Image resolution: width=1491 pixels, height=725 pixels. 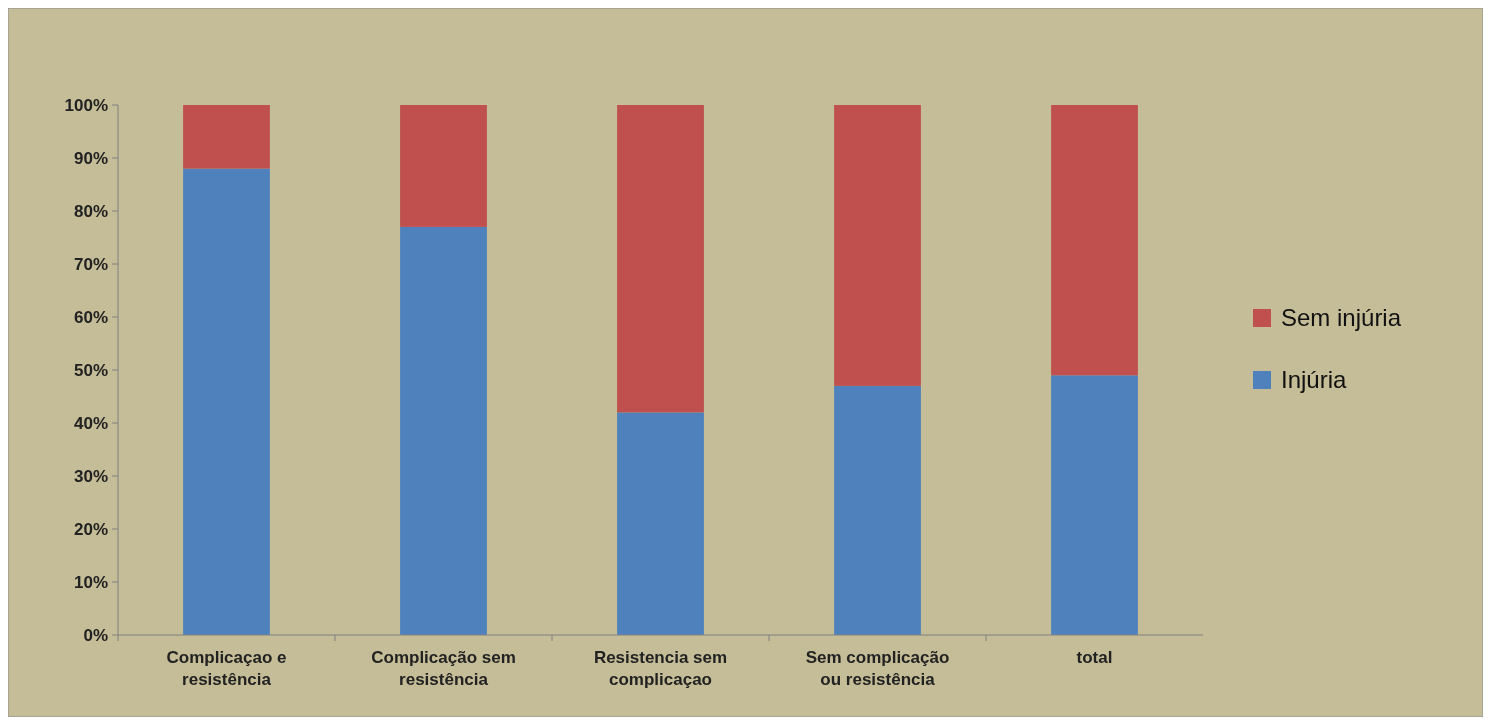 I want to click on legend-label: Sem injúria, so click(x=1341, y=318).